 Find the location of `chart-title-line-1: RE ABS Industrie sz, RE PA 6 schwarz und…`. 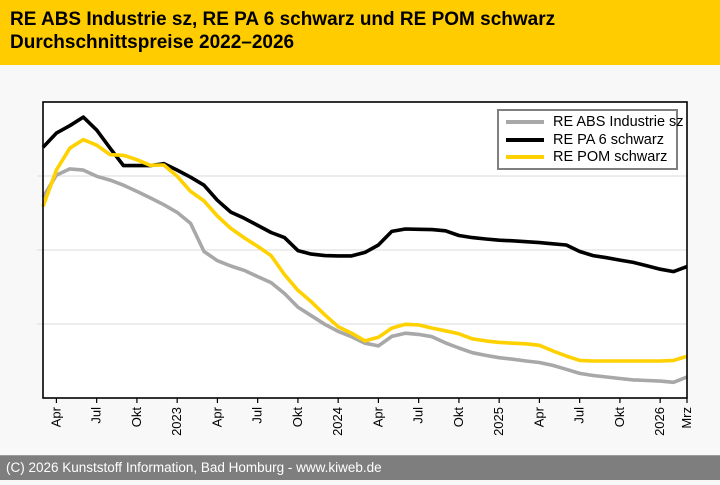

chart-title-line-1: RE ABS Industrie sz, RE PA 6 schwarz und… is located at coordinates (283, 19).